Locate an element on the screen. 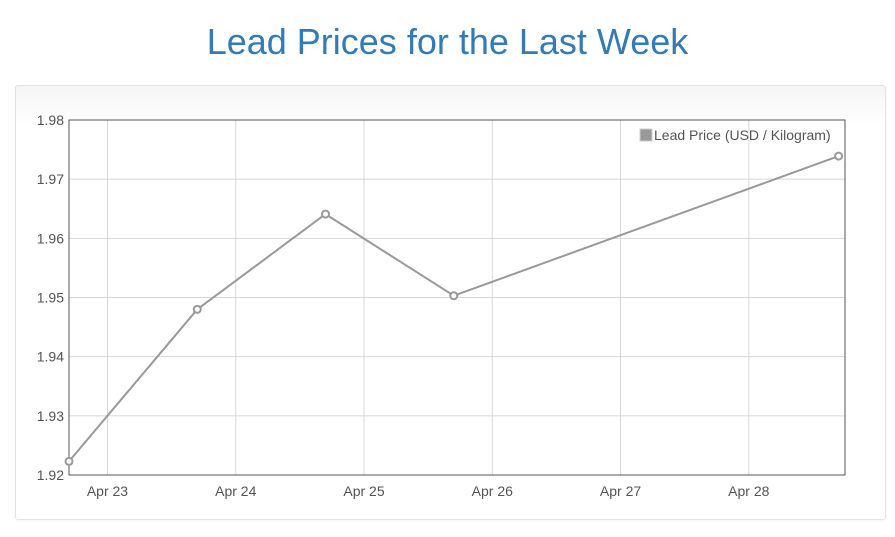 The image size is (895, 537). y-tick-label: 1.93 is located at coordinates (50, 416).